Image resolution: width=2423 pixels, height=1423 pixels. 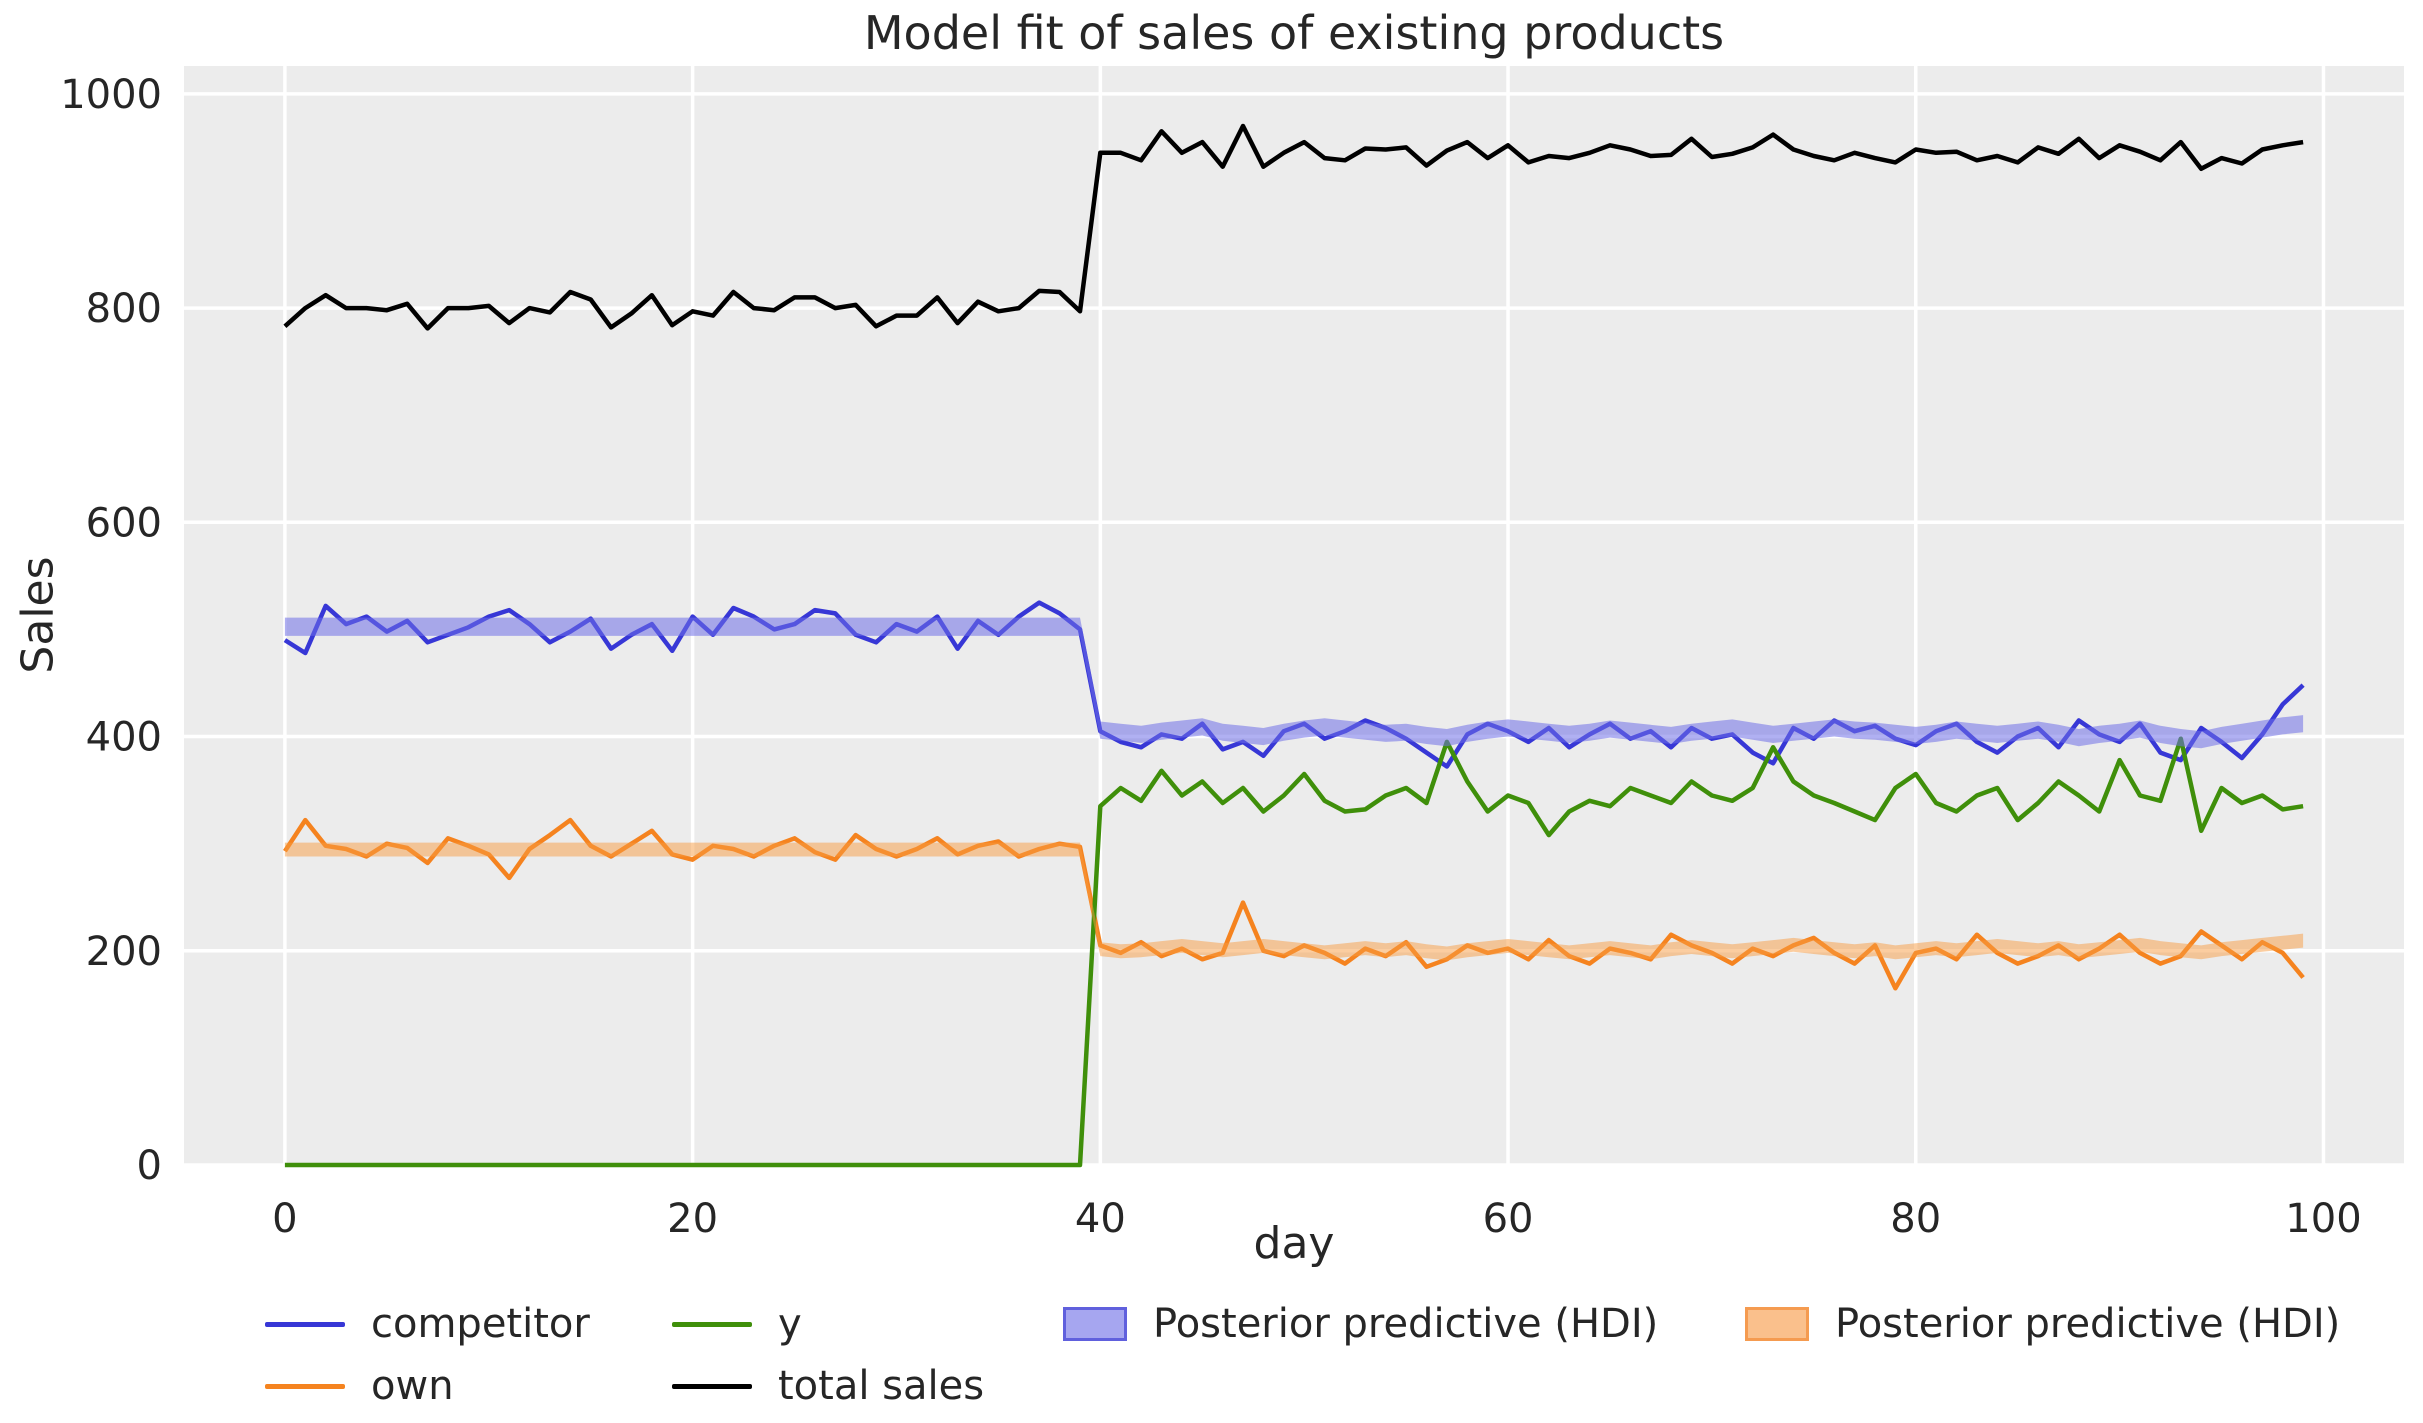 I want to click on legend-item-y: y, so click(x=737, y=1324).